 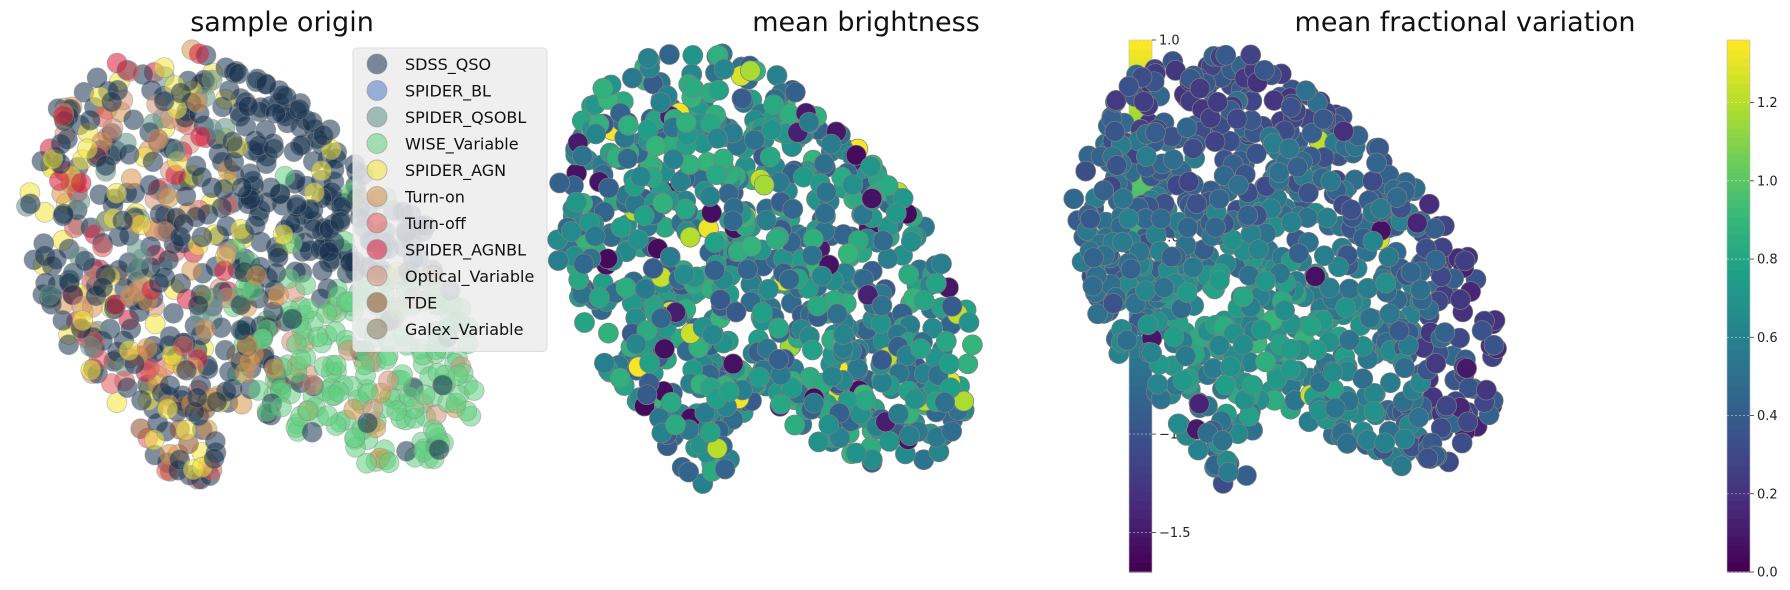 What do you see at coordinates (420, 303) in the screenshot?
I see `legend-label: TDE` at bounding box center [420, 303].